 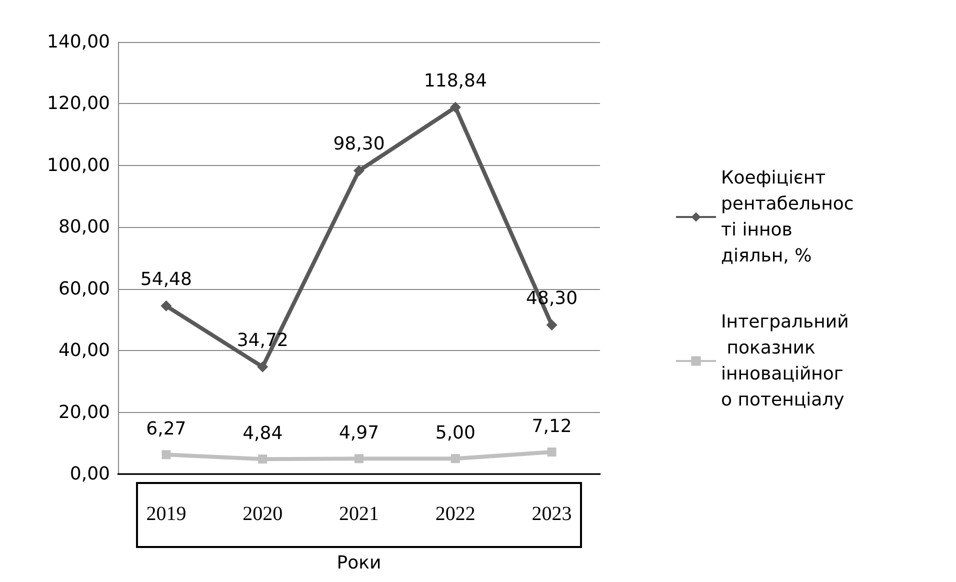 What do you see at coordinates (166, 514) in the screenshot?
I see `x-tick-label: 2019` at bounding box center [166, 514].